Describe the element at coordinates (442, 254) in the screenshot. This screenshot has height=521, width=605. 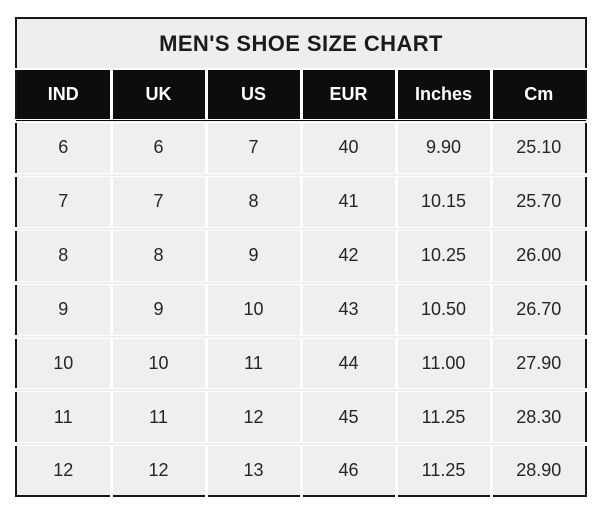
I see `table-cell: 10.25` at that location.